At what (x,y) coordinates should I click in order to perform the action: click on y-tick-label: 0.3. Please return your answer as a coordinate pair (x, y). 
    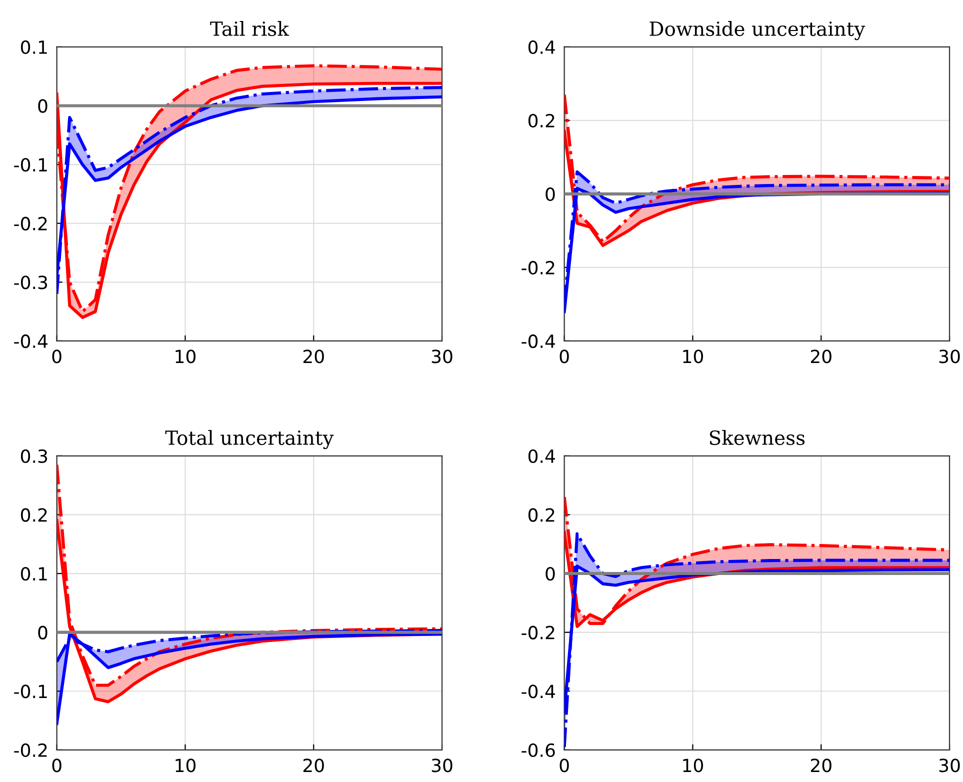
    Looking at the image, I should click on (34, 456).